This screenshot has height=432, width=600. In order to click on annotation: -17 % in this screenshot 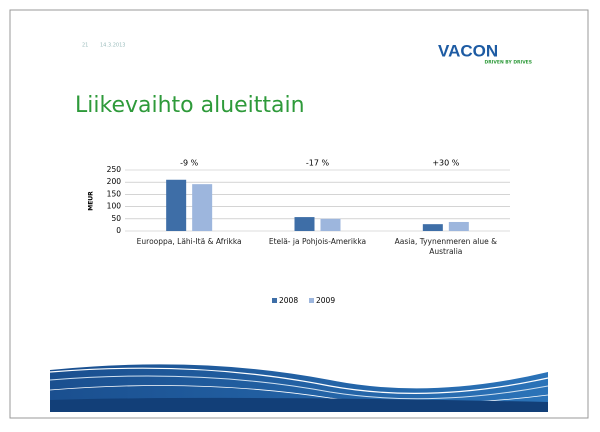, I will do `click(318, 163)`.